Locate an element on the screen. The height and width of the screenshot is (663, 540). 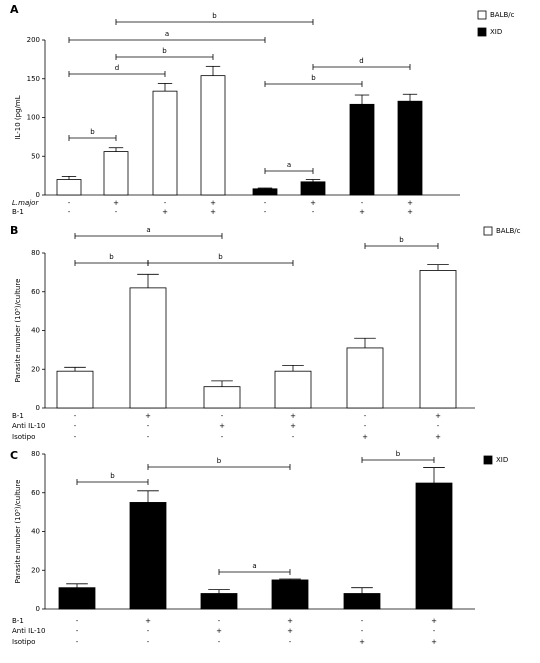
y-tick-label: 20 is located at coordinates (35, 369).